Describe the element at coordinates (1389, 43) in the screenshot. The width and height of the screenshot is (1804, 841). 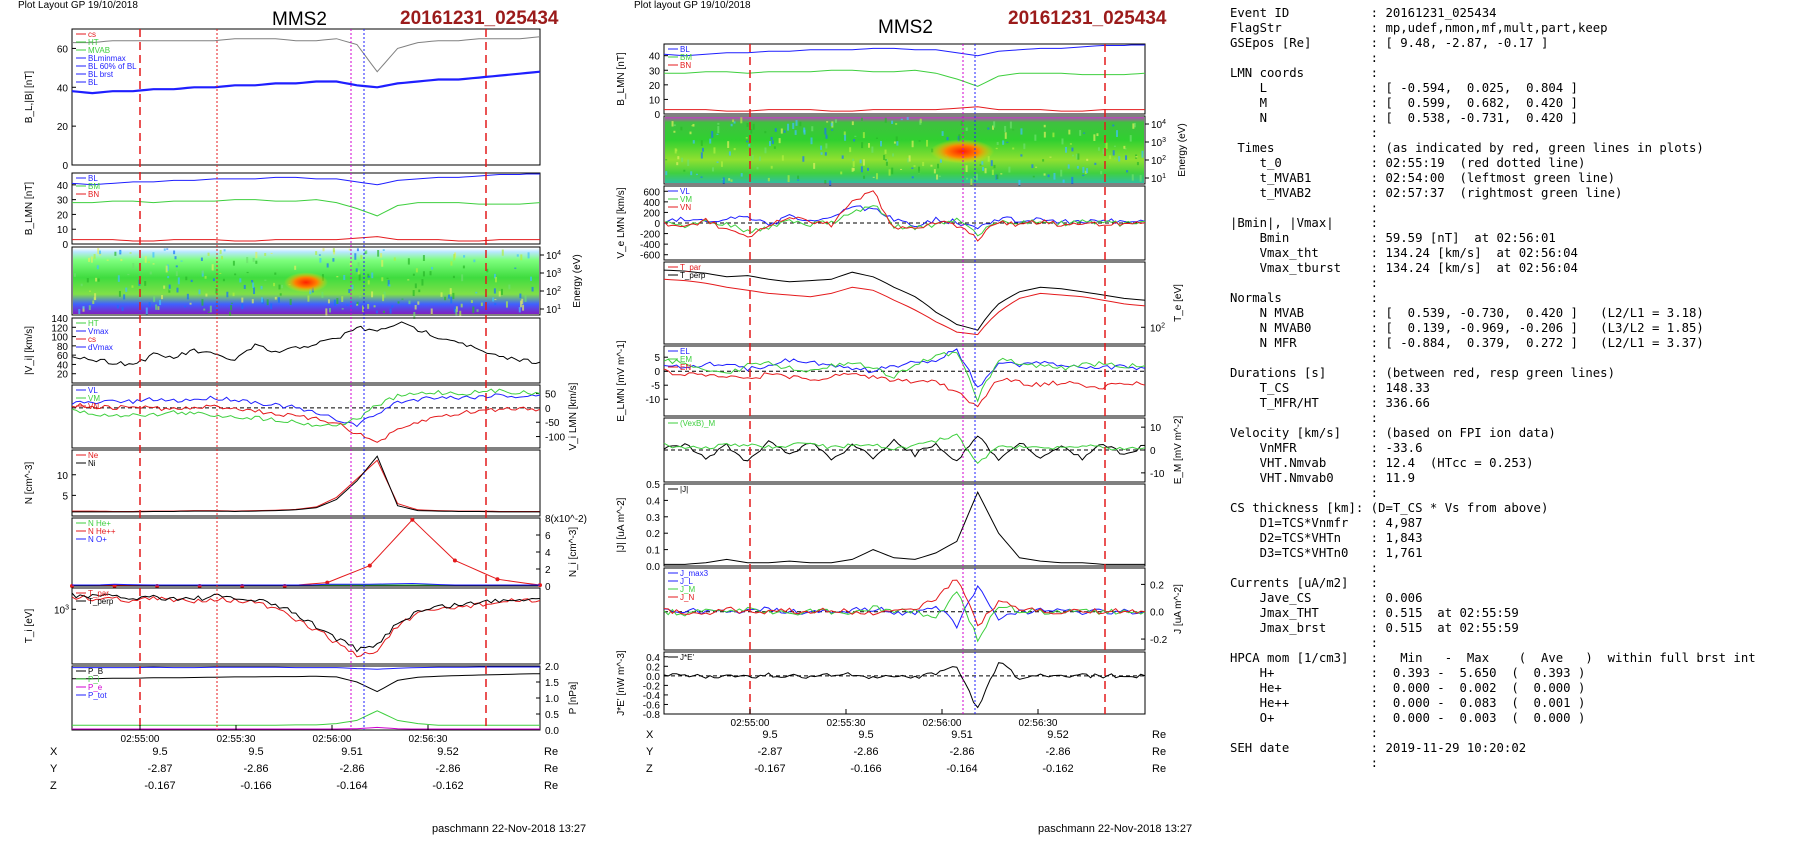
I see `event-info-line: GSEpos [Re] : [ 9.48, -2.87, -0.17 ]` at that location.